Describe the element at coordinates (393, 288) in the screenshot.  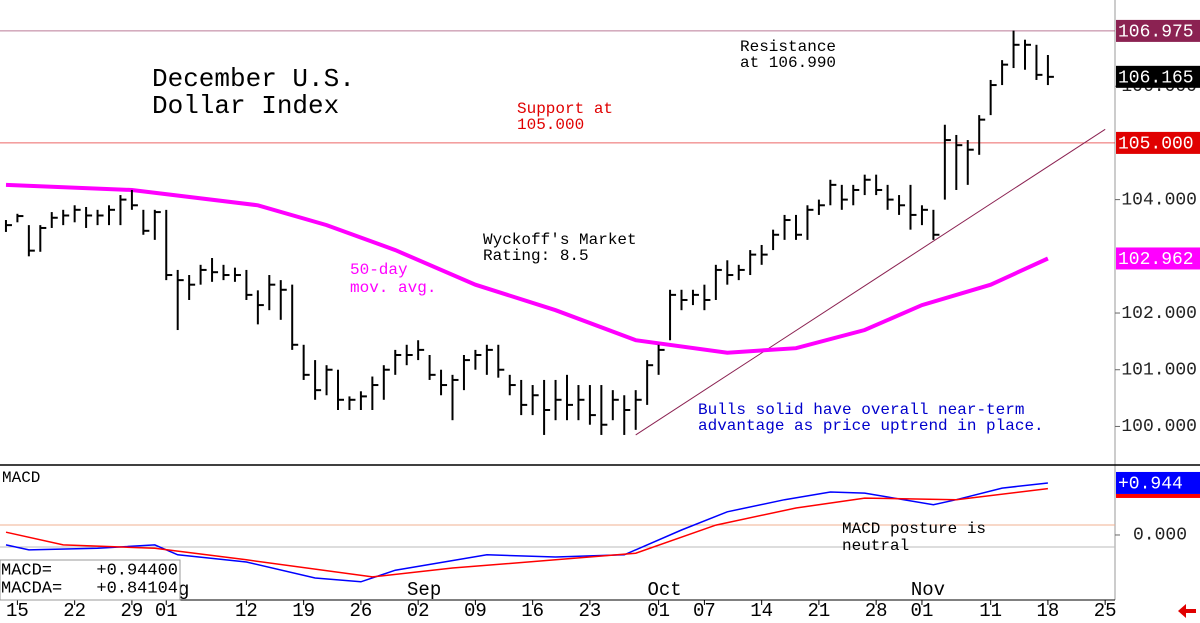
I see `ma-label: mov. avg.` at that location.